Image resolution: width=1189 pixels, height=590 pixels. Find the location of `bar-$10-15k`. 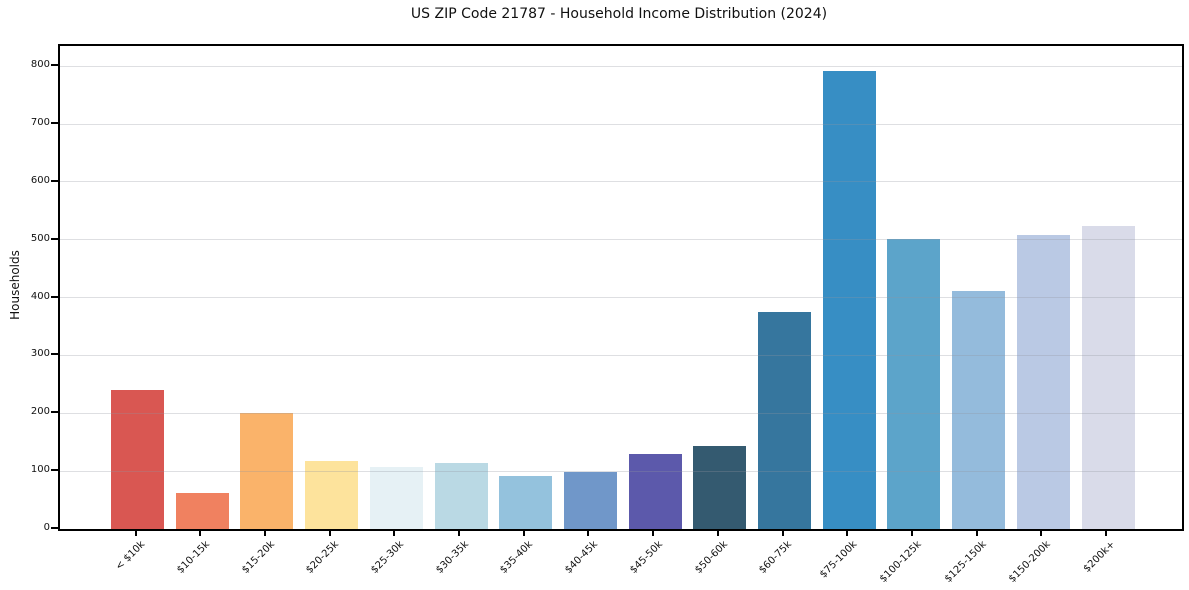

bar-$10-15k is located at coordinates (202, 511).